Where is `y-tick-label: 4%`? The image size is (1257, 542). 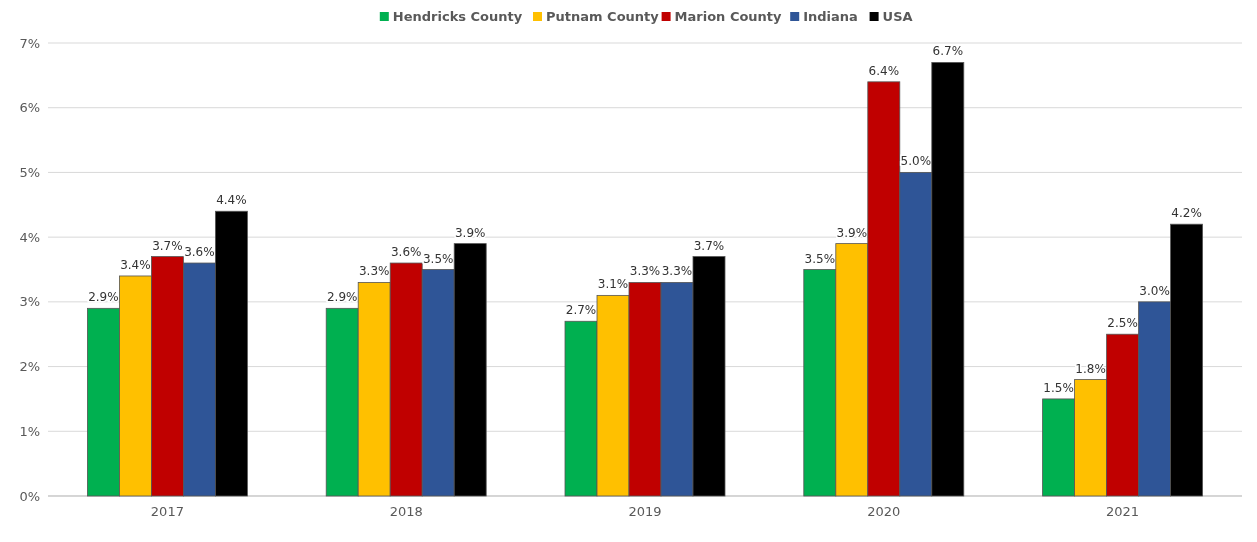 y-tick-label: 4% is located at coordinates (29, 237).